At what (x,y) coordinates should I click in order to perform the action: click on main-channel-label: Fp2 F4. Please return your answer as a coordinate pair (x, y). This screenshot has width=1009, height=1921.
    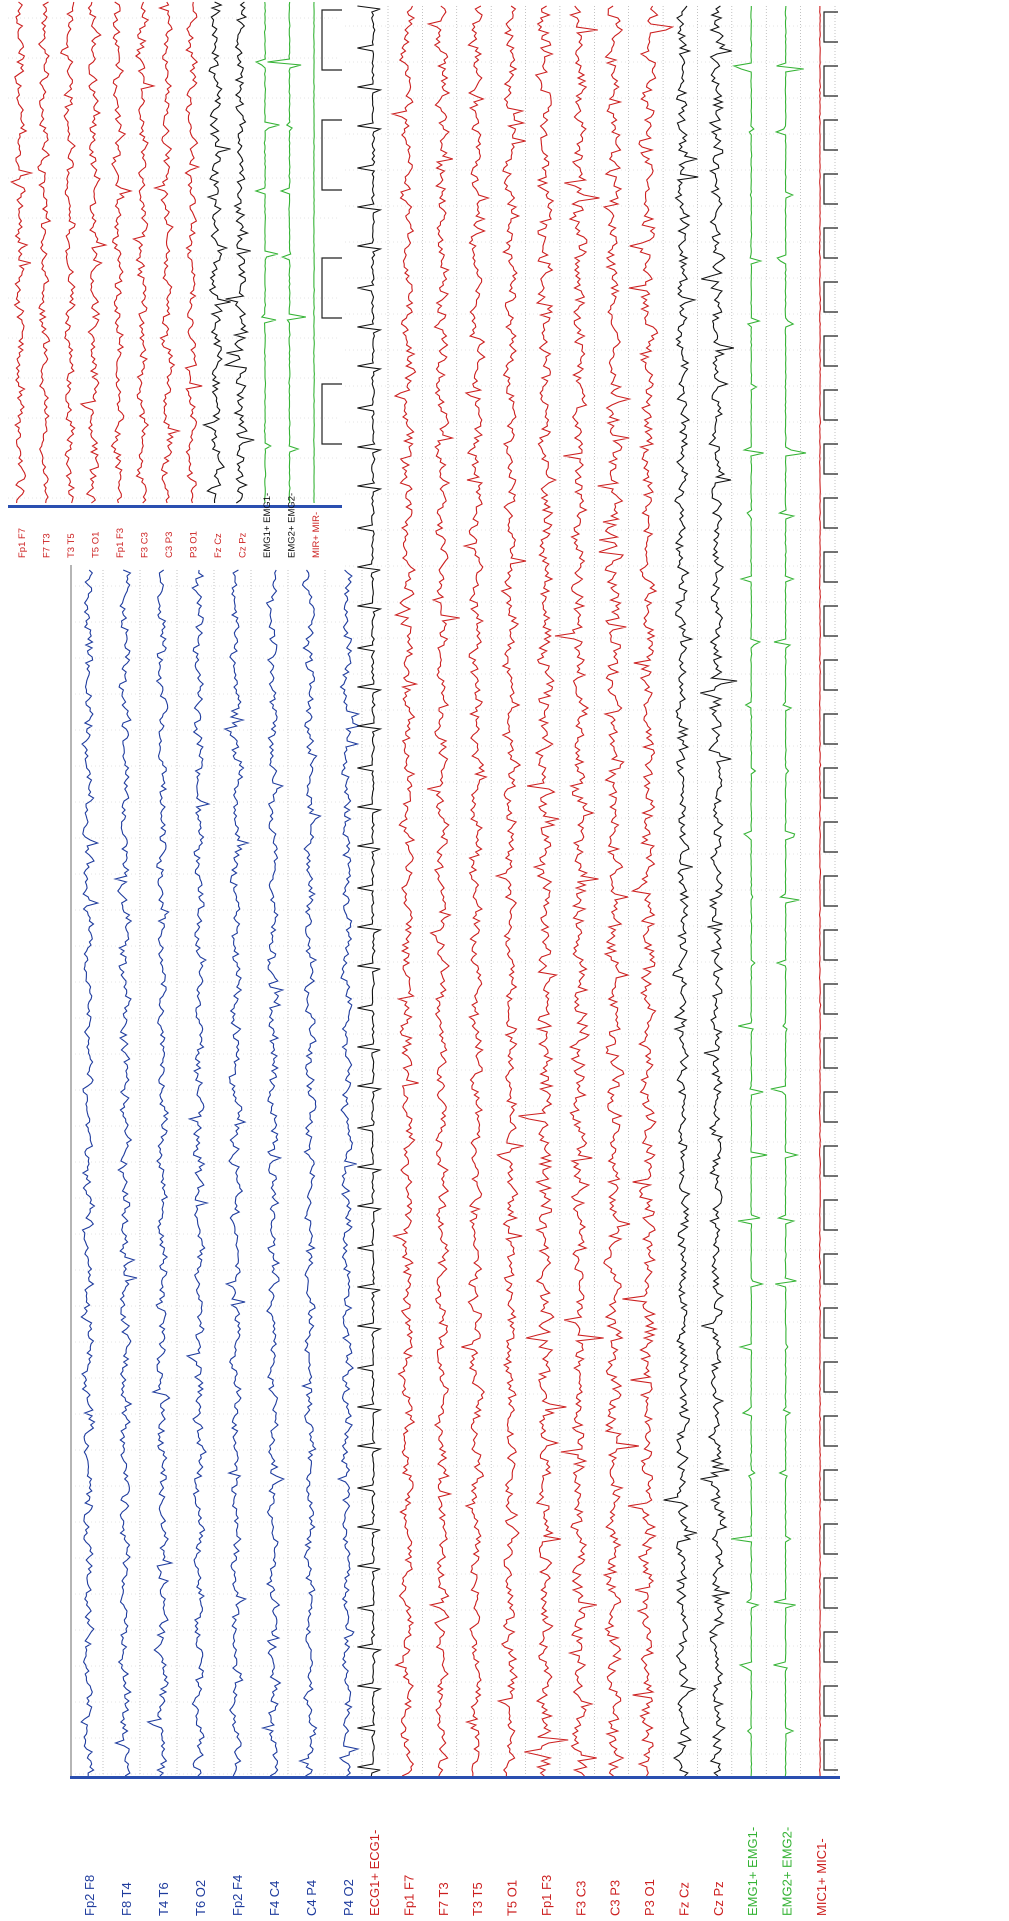
    Looking at the image, I should click on (237, 1895).